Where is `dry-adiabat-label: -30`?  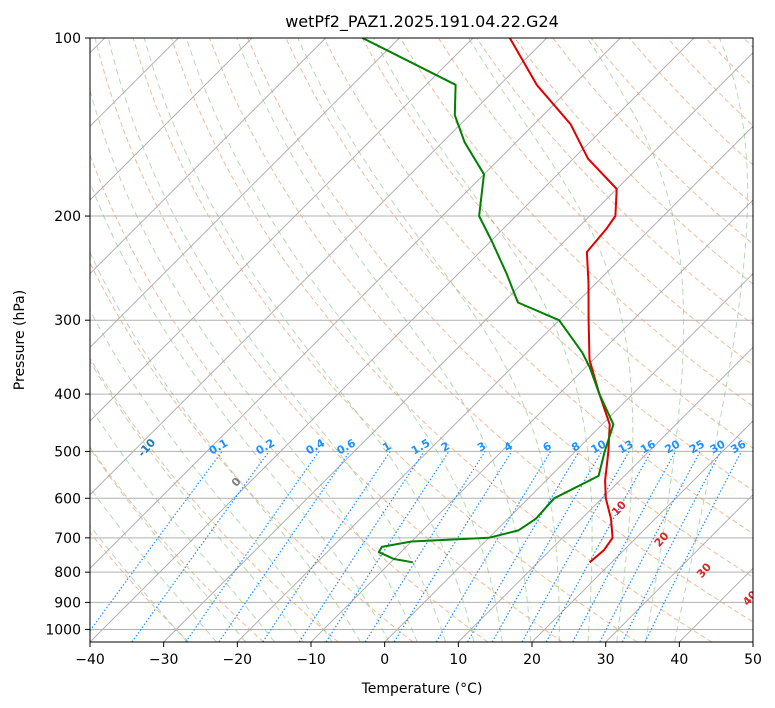
dry-adiabat-label: -30 is located at coordinates (1, 384).